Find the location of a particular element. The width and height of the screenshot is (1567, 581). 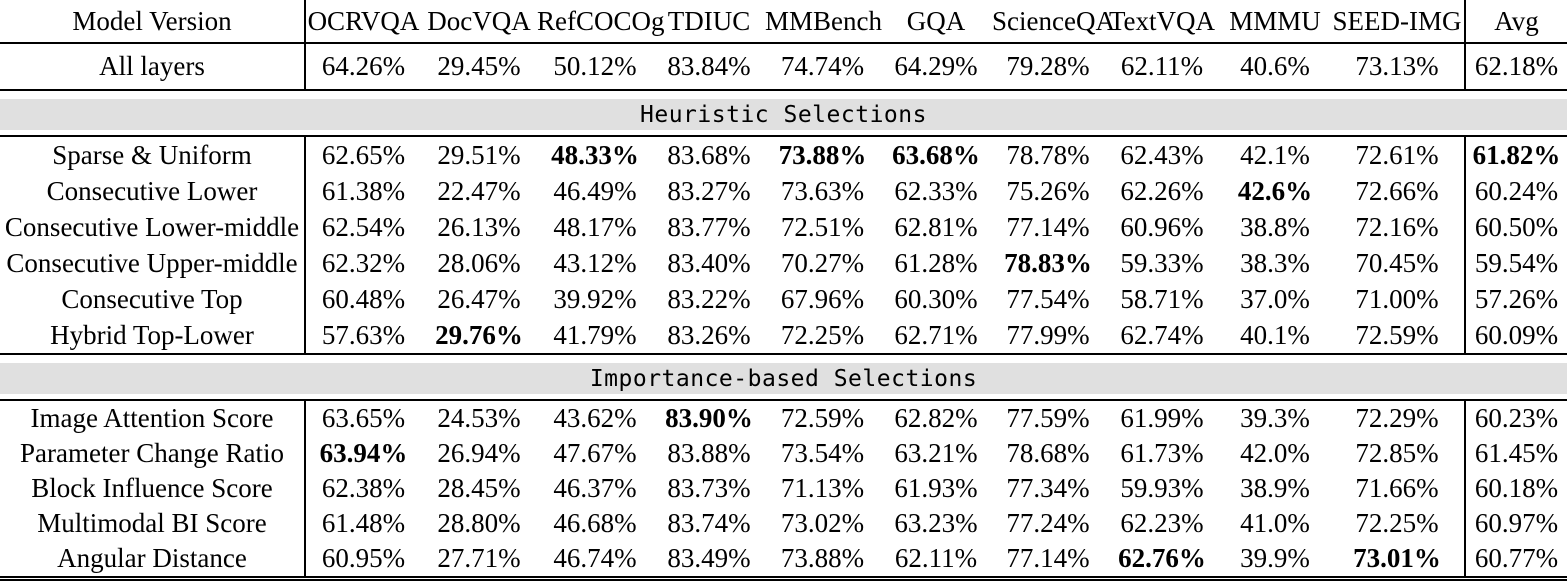

row-label: Sparse & Uniform is located at coordinates (153, 154).